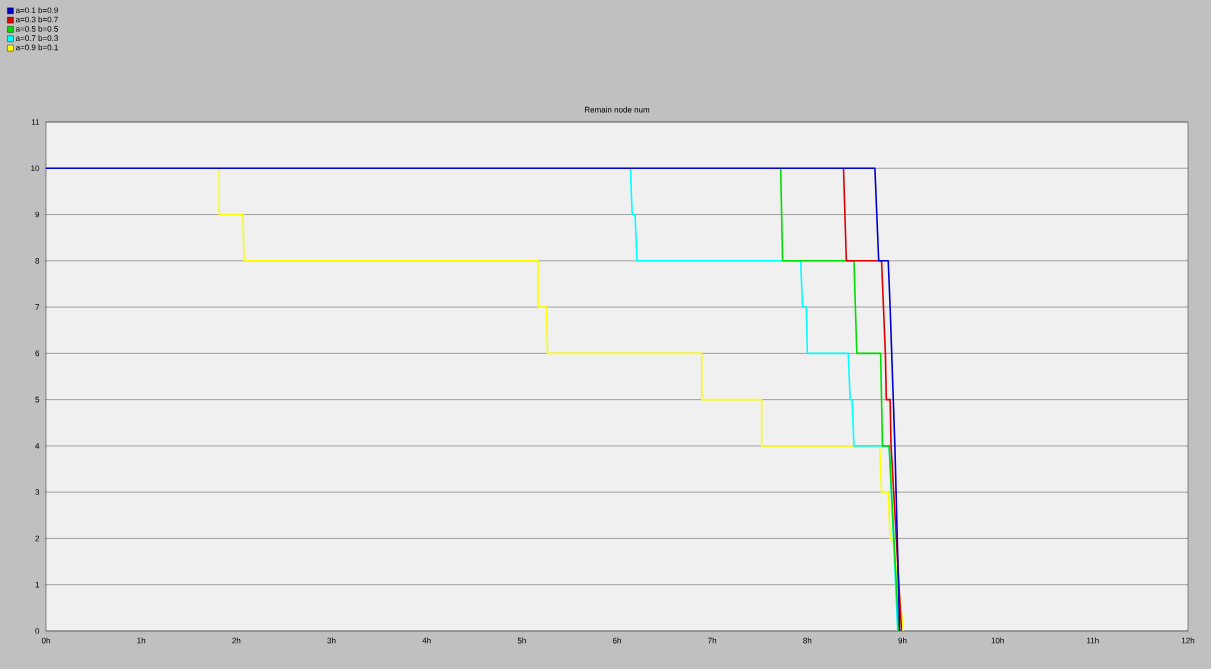  I want to click on chart-title: Remain node num, so click(617, 109).